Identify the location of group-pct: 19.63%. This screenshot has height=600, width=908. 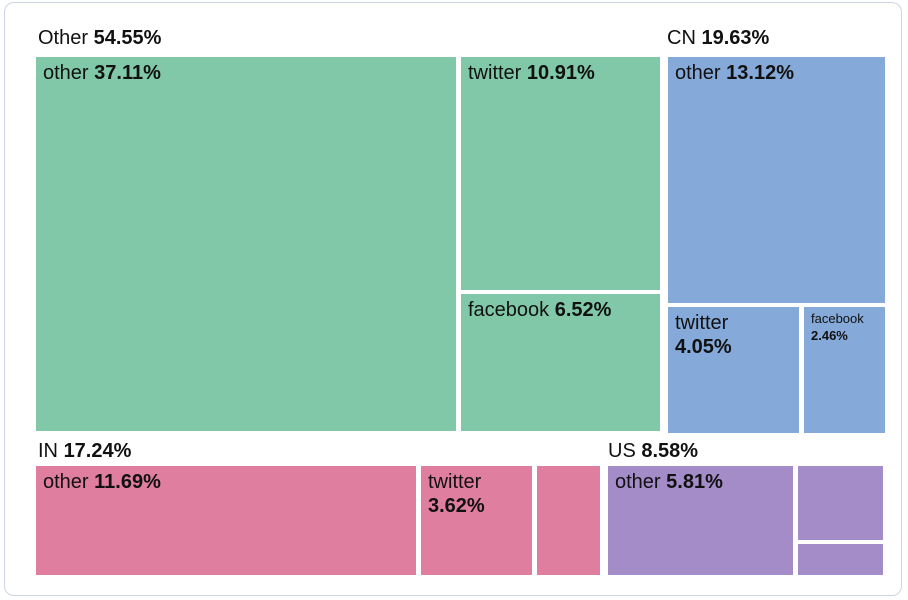
(735, 38).